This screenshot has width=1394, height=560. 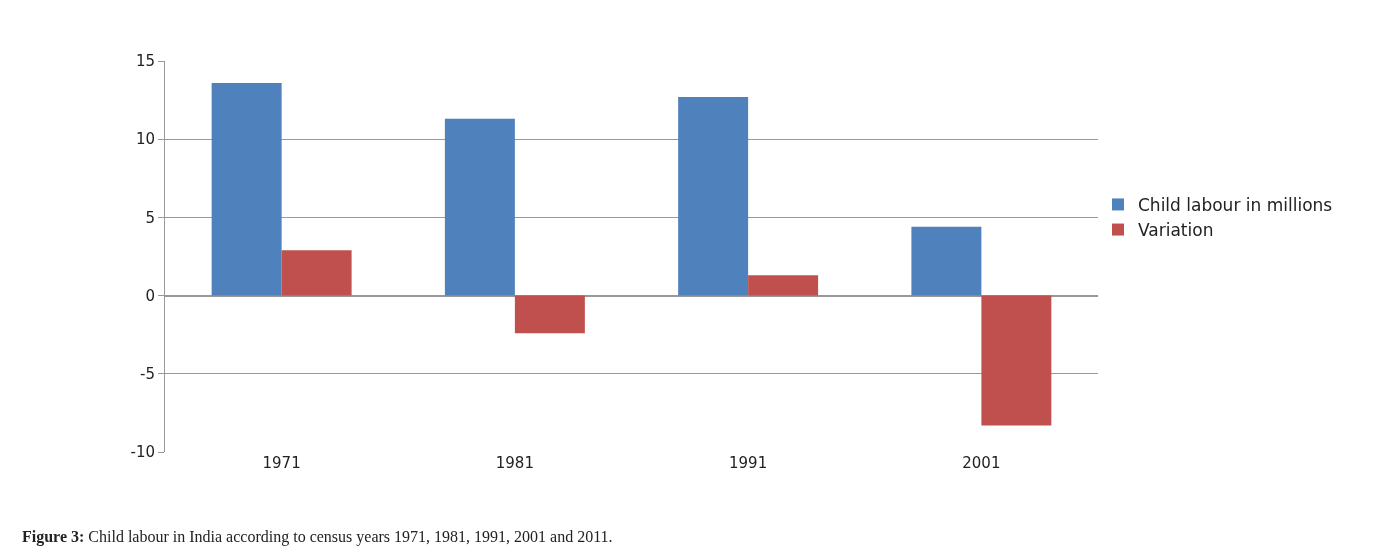 What do you see at coordinates (142, 452) in the screenshot?
I see `y-tick-label: -10` at bounding box center [142, 452].